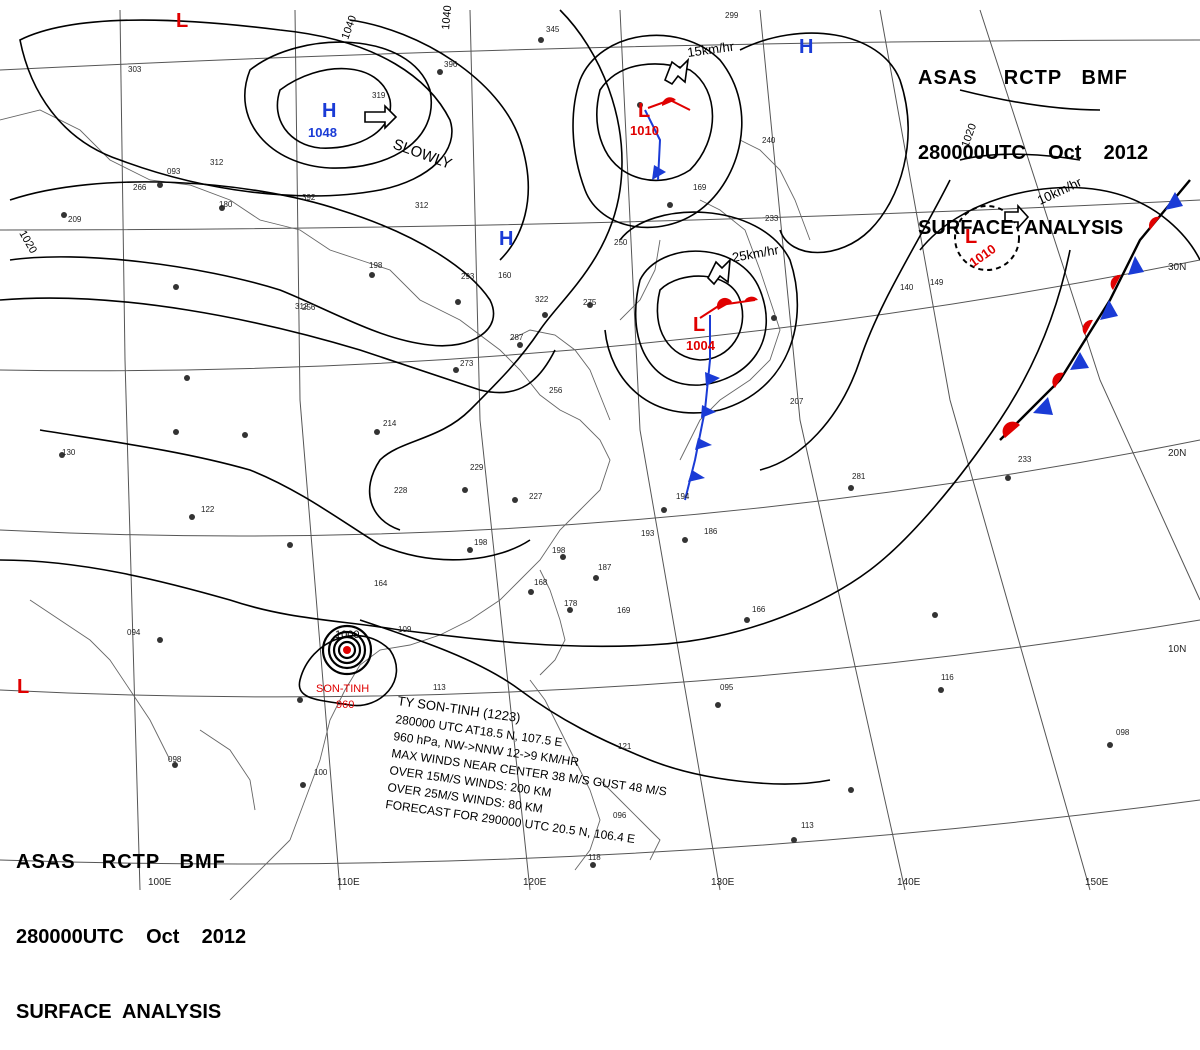 This screenshot has height=1050, width=1200. I want to click on header-bottom-line3: SURFACE ANALYSIS, so click(119, 1012).